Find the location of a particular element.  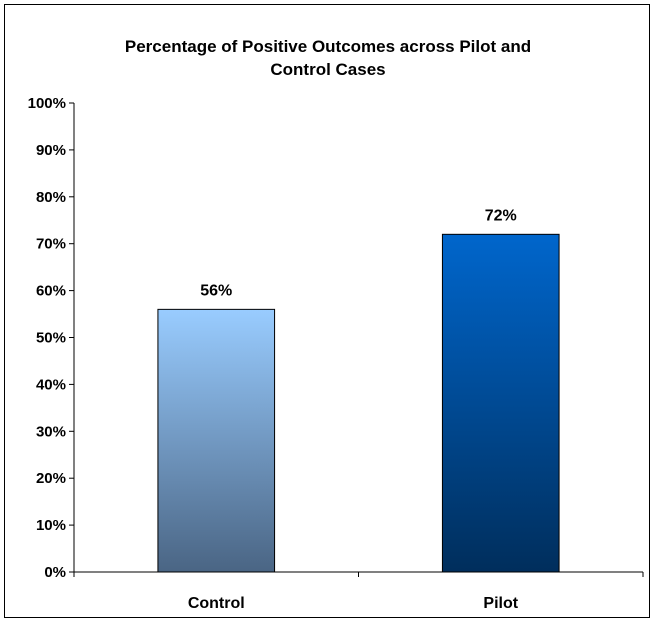

y-tick-label: 60% is located at coordinates (51, 291).